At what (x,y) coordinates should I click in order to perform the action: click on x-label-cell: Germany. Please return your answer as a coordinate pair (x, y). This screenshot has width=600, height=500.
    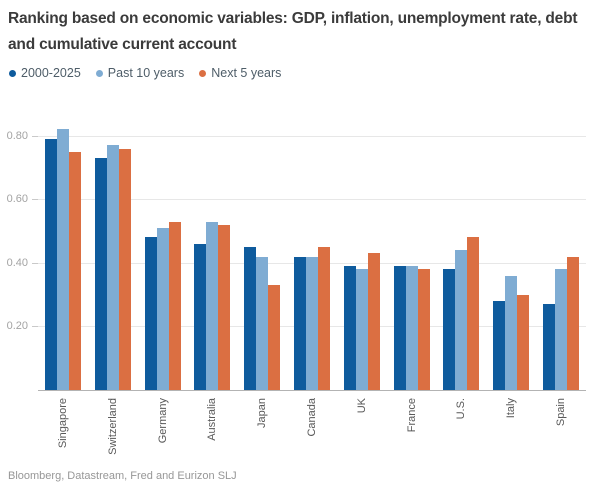
    Looking at the image, I should click on (163, 430).